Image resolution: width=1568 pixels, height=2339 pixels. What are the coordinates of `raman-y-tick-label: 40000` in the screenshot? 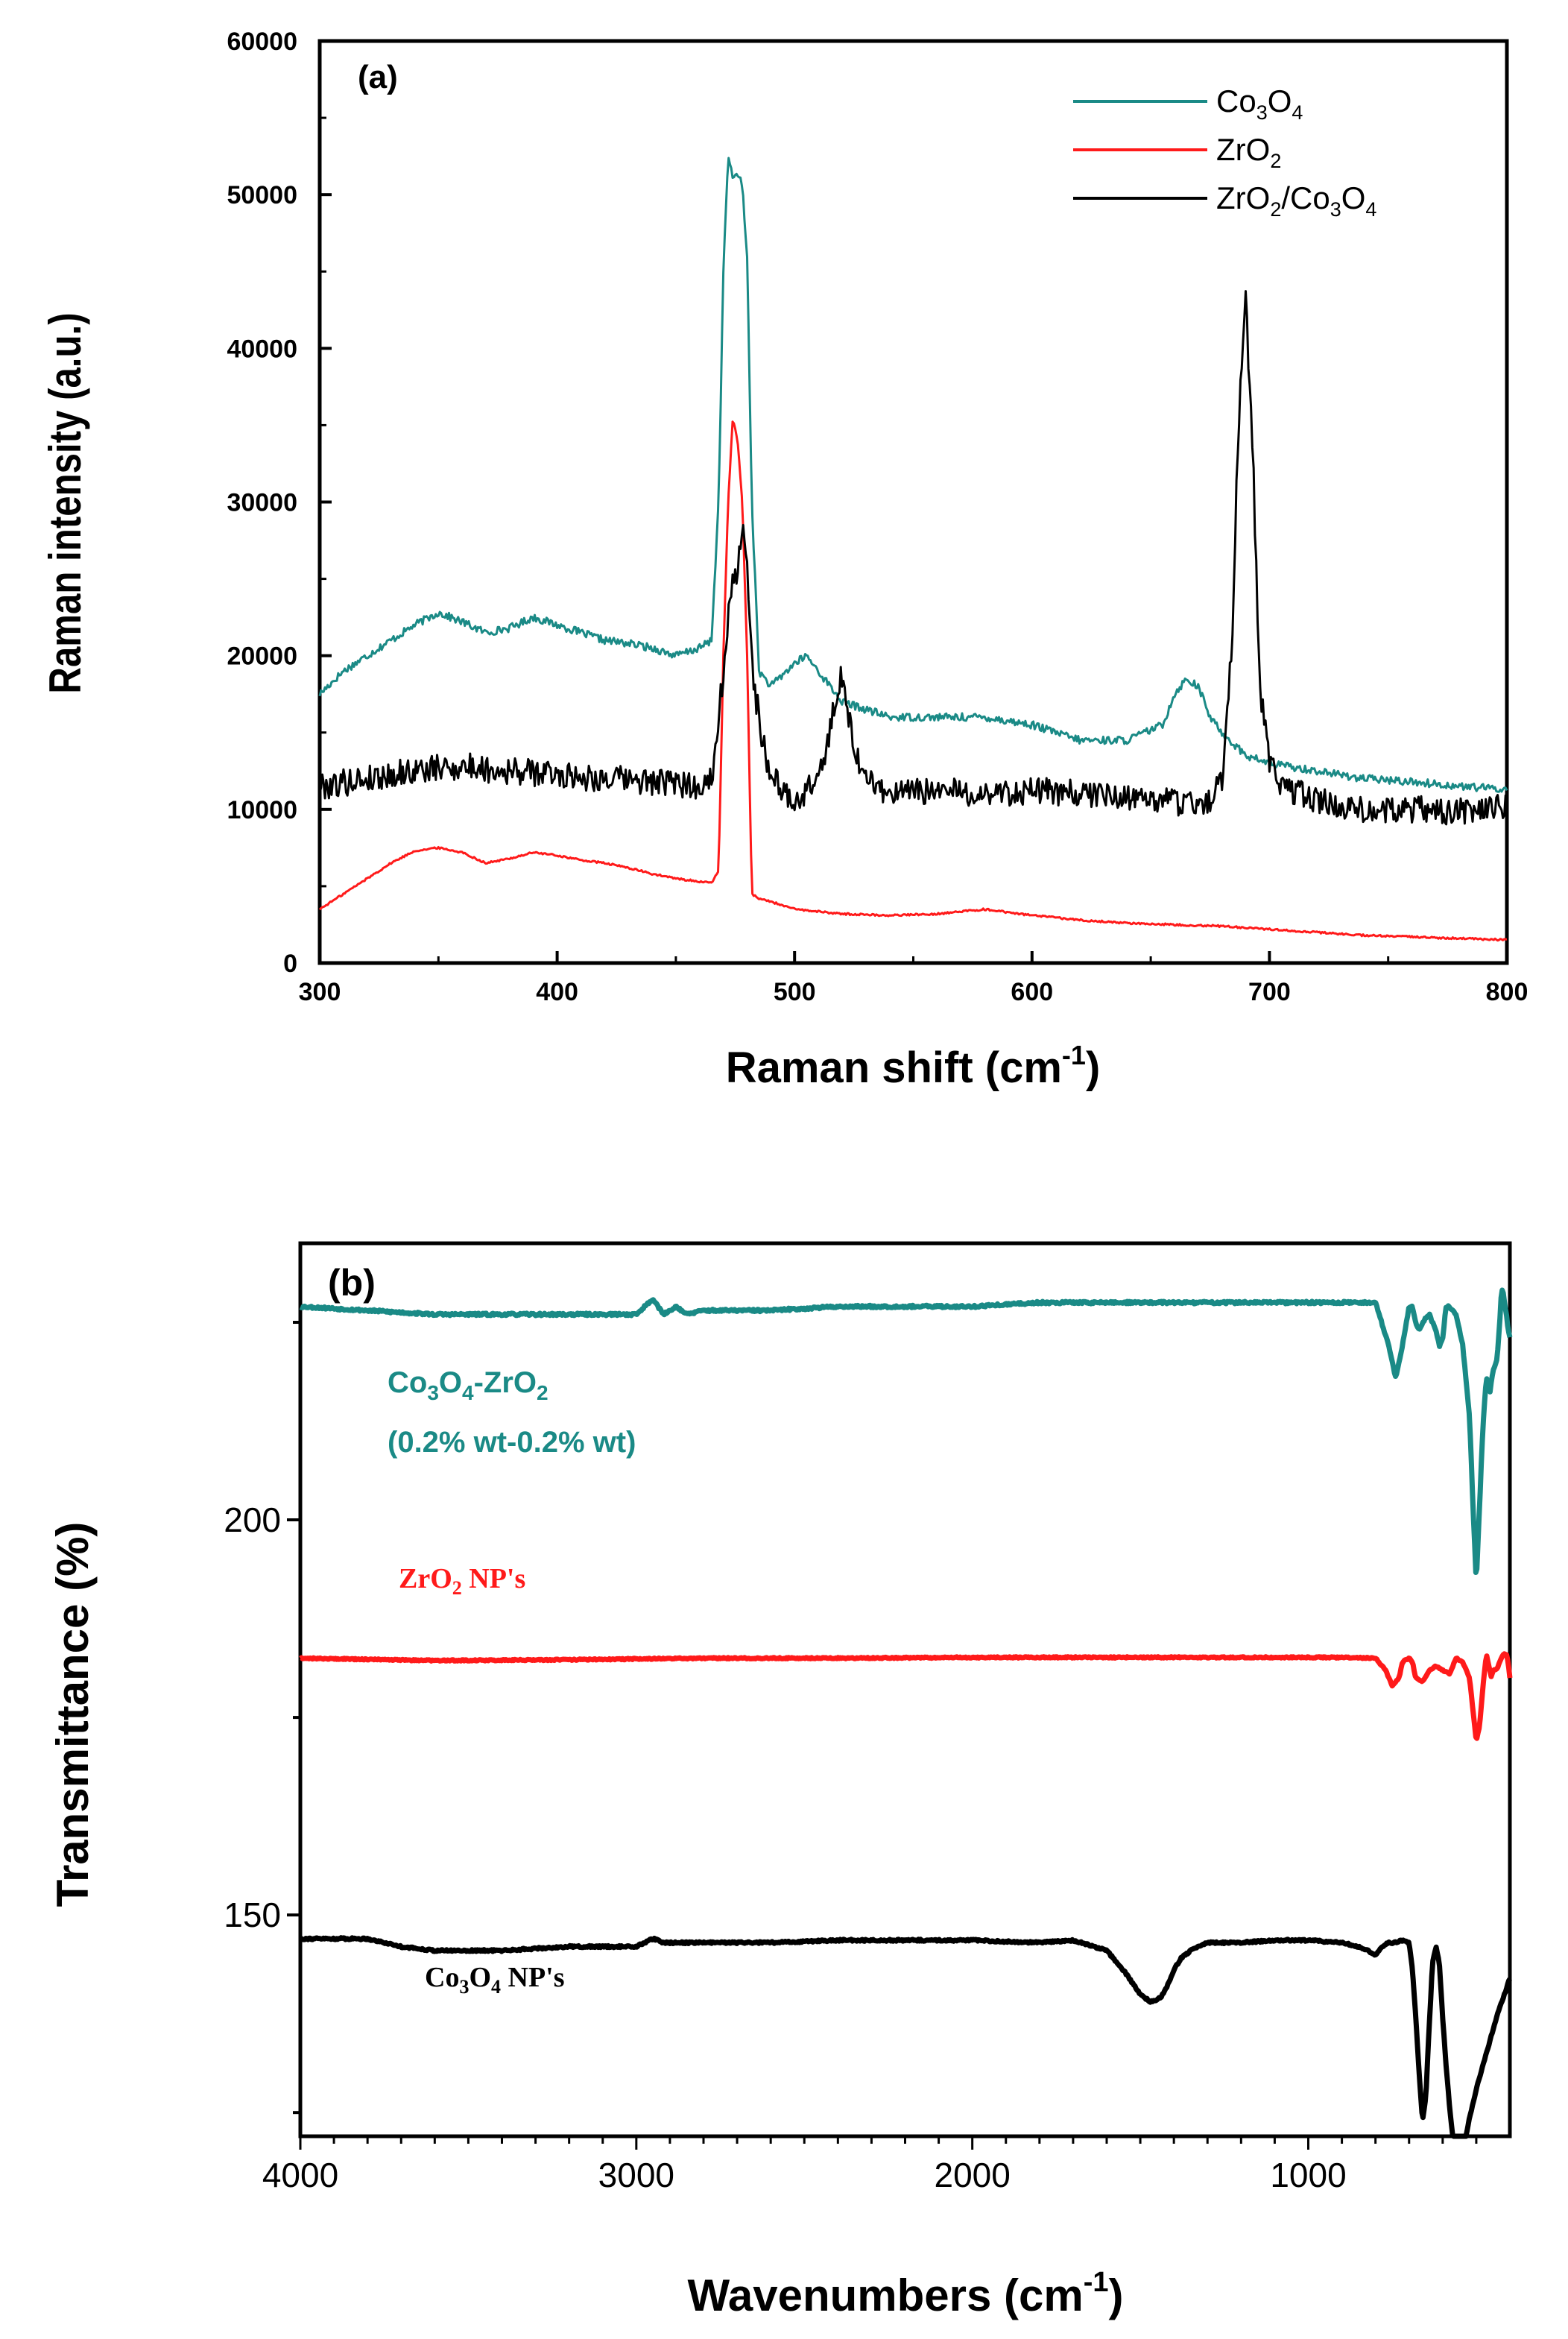 It's located at (262, 349).